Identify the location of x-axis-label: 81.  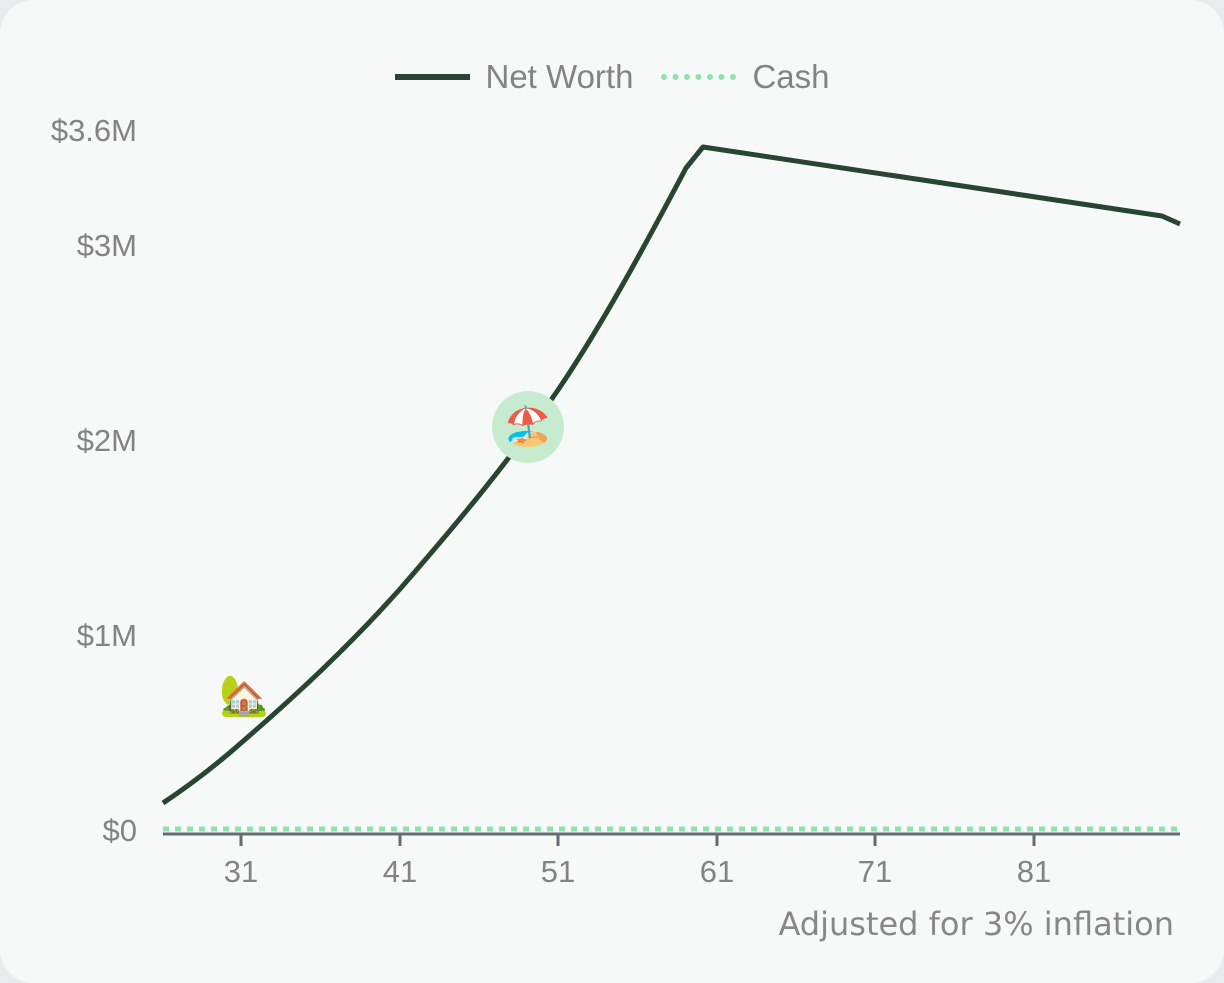
(1034, 871).